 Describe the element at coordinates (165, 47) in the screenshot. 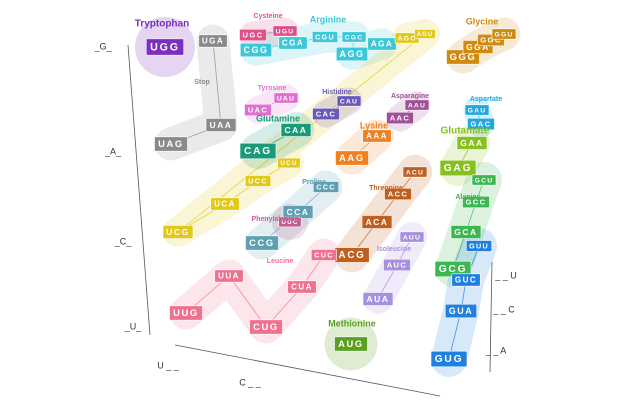

I see `codon-label: UGG` at that location.